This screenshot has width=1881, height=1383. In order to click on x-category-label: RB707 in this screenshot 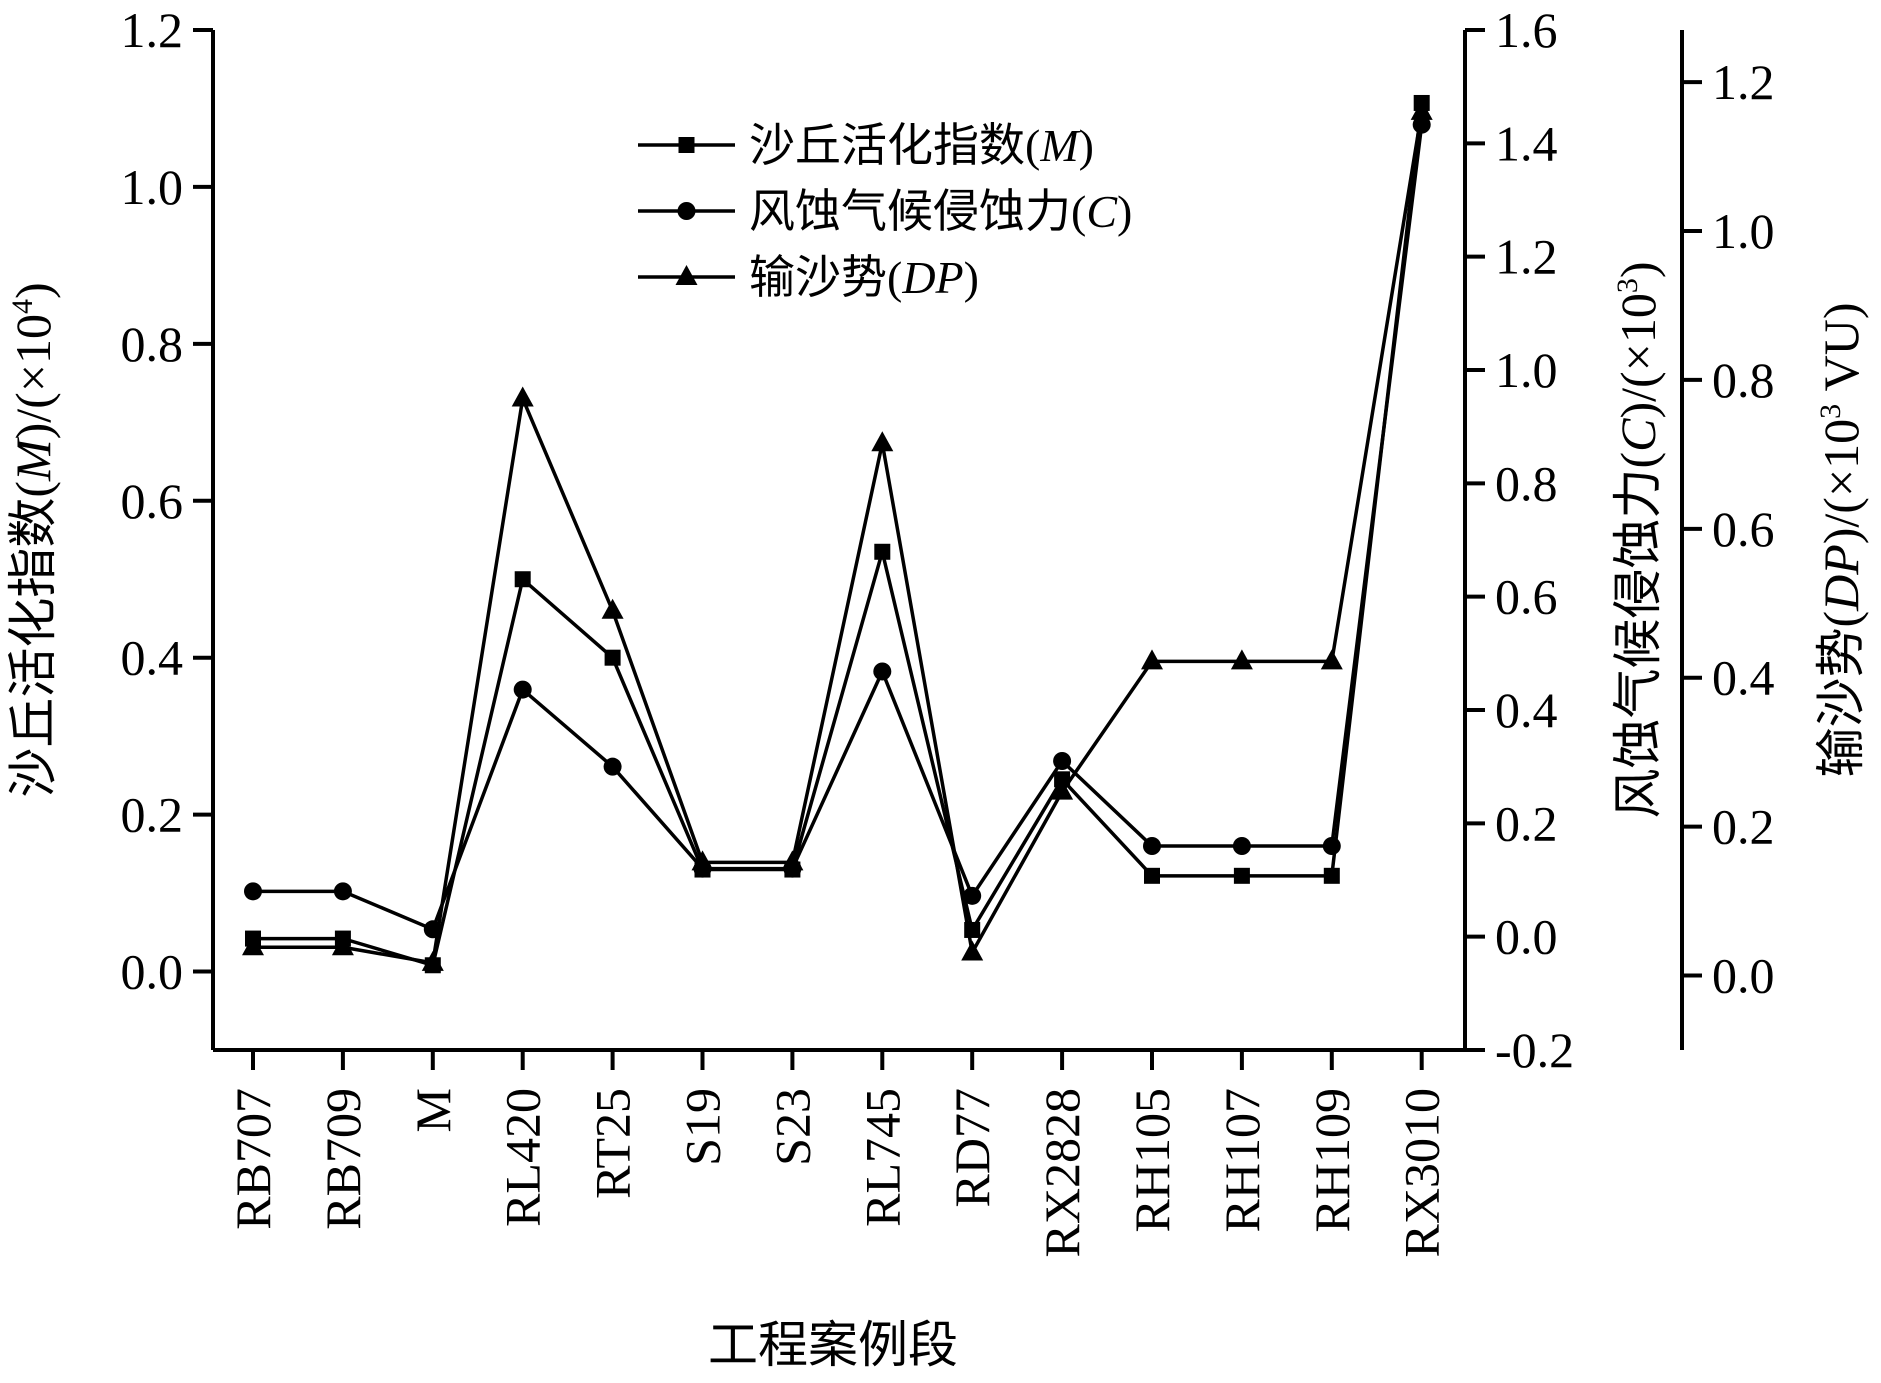, I will do `click(253, 1159)`.